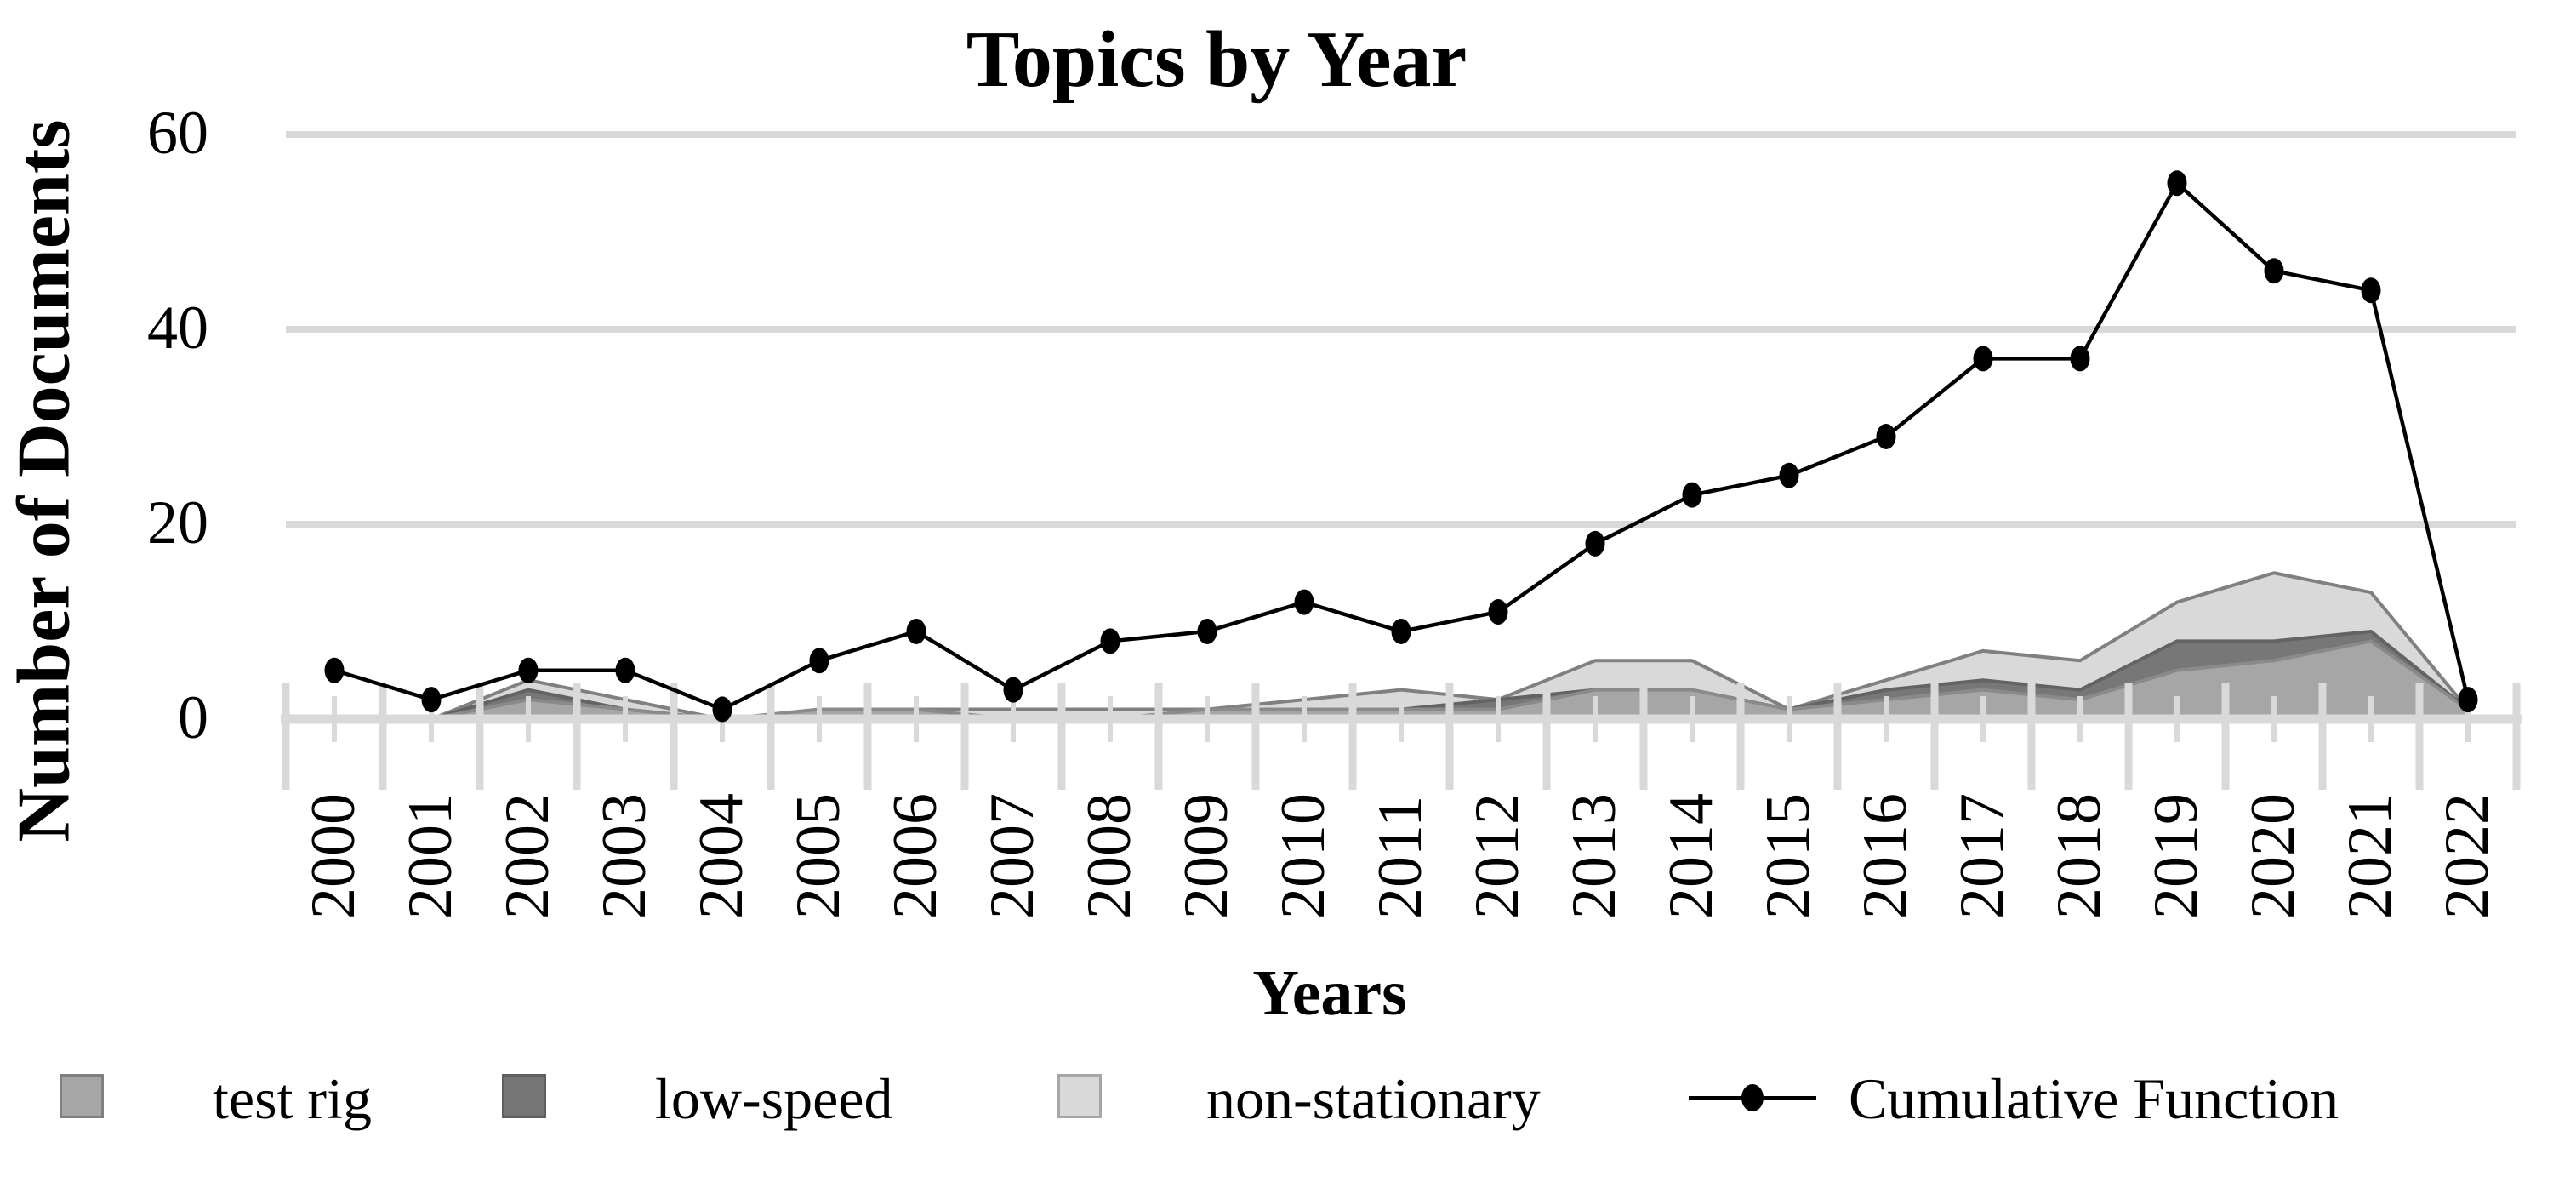 This screenshot has width=2576, height=1188. Describe the element at coordinates (1079, 1096) in the screenshot. I see `non-stationary-swatch-icon` at that location.